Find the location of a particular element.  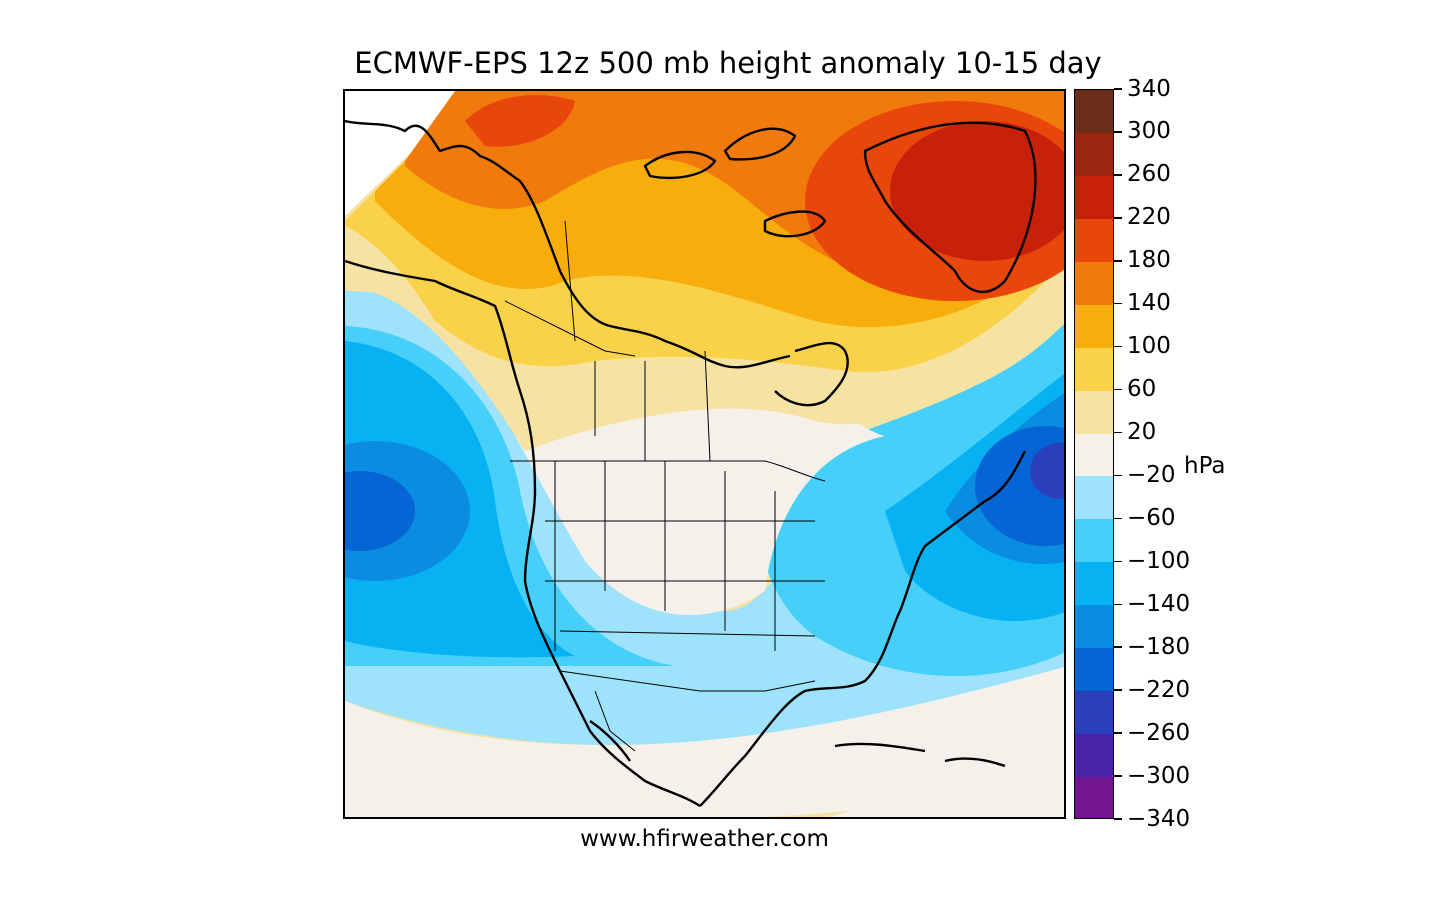

fill-band-220-260-greenland is located at coordinates (977, 191).